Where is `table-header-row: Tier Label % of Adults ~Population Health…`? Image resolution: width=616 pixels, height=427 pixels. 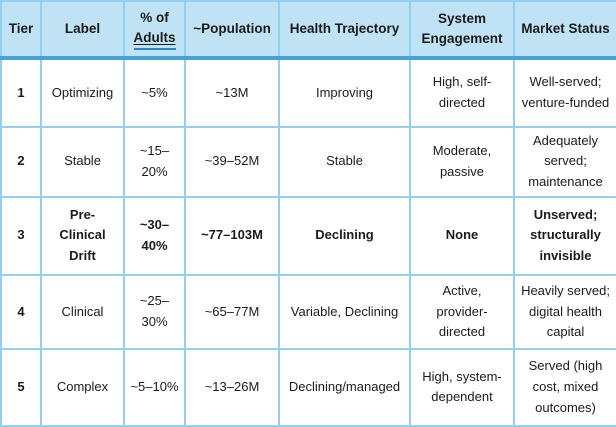
table-header-row: Tier Label % of Adults ~Population Health… is located at coordinates (308, 30).